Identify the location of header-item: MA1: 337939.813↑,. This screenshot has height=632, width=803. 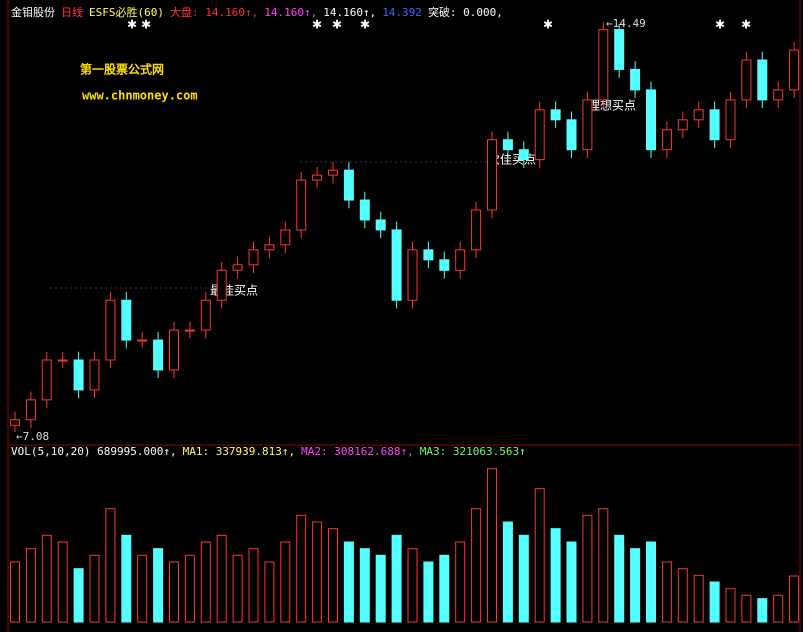
(239, 451).